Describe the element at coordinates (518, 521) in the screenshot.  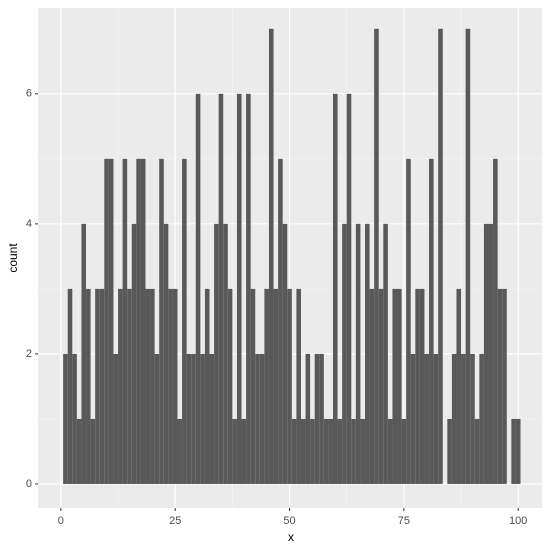
I see `x-tick-label: 100` at that location.